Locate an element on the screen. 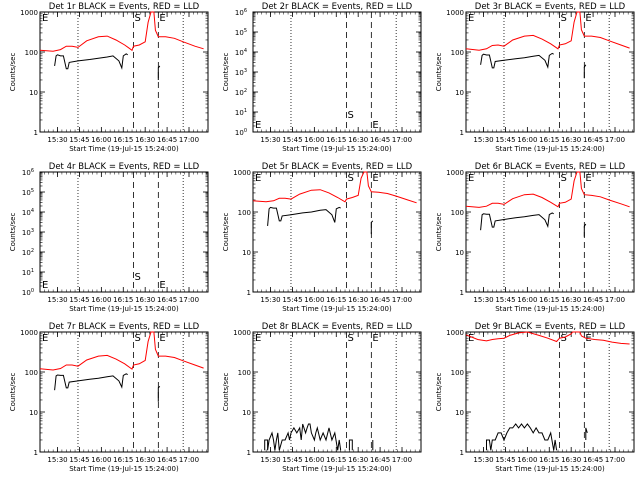  panel-title: Det 4r BLACK = Events, RED = LLD is located at coordinates (124, 167).